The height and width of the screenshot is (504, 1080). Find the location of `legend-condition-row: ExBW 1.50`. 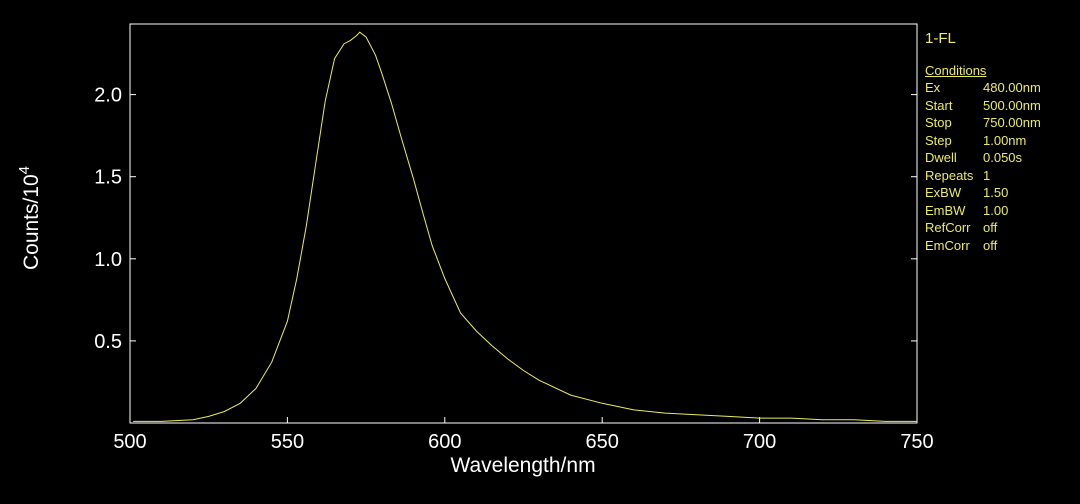

legend-condition-row: ExBW 1.50 is located at coordinates (983, 193).